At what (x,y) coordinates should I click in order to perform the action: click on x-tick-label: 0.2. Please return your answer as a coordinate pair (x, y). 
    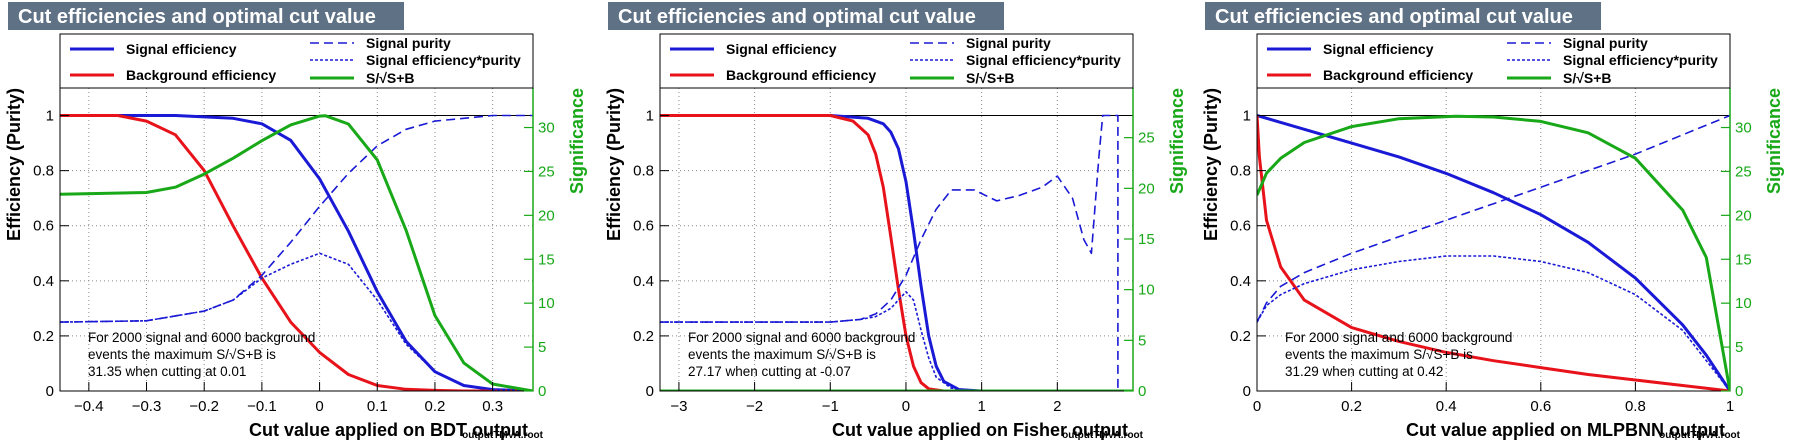
    Looking at the image, I should click on (1351, 406).